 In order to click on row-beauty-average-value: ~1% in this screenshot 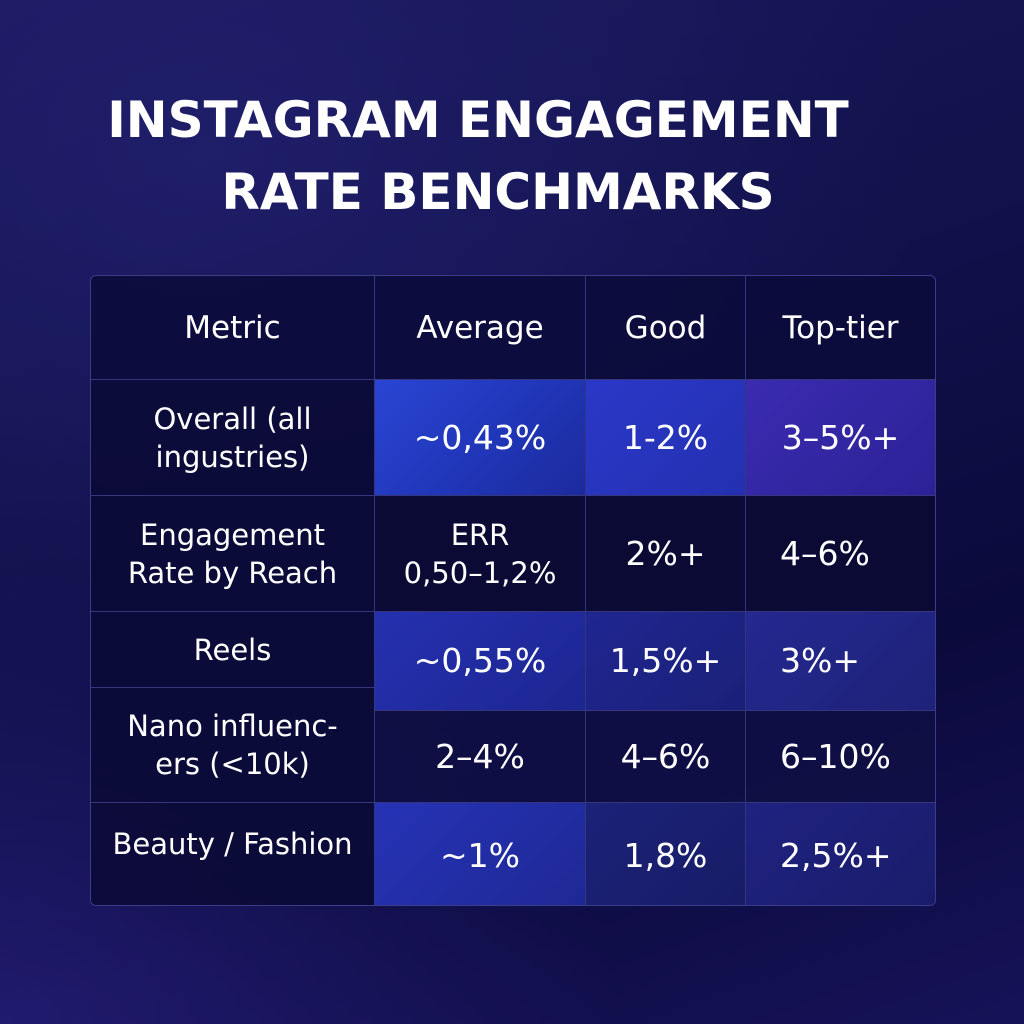, I will do `click(479, 855)`.